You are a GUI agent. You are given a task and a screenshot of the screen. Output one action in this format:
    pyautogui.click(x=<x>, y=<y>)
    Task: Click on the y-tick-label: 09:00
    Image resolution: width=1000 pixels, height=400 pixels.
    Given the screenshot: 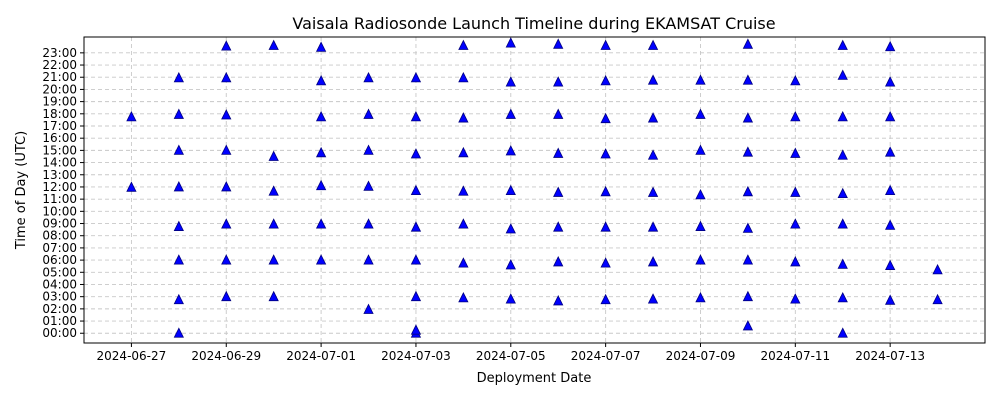 What is the action you would take?
    pyautogui.click(x=59, y=224)
    